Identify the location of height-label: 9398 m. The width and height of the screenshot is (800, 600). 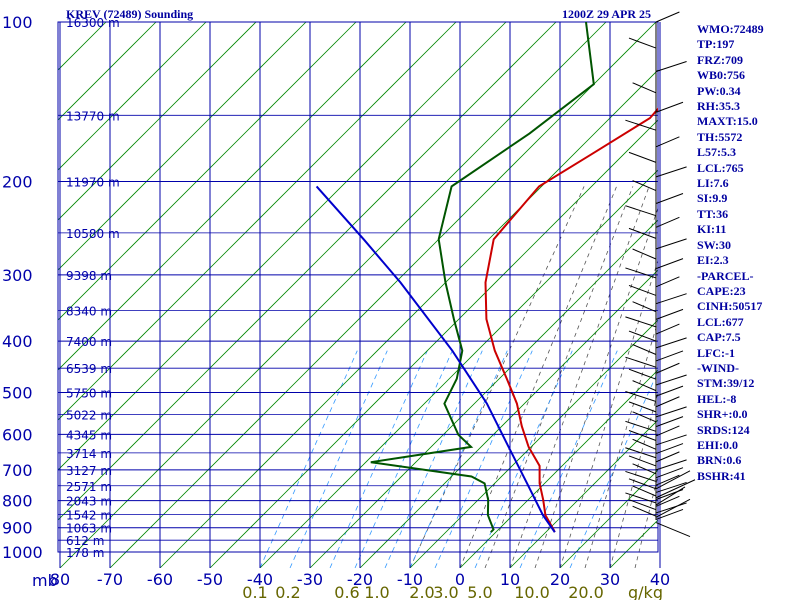
(89, 276).